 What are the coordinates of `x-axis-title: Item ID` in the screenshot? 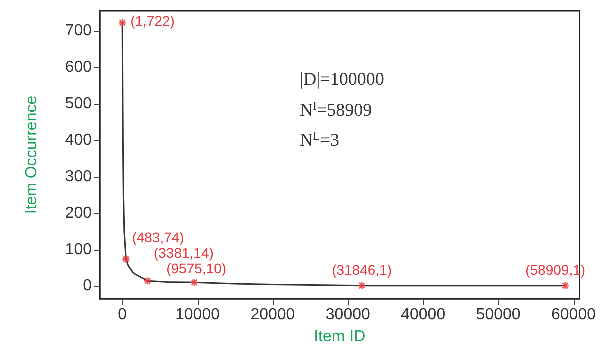 It's located at (340, 337).